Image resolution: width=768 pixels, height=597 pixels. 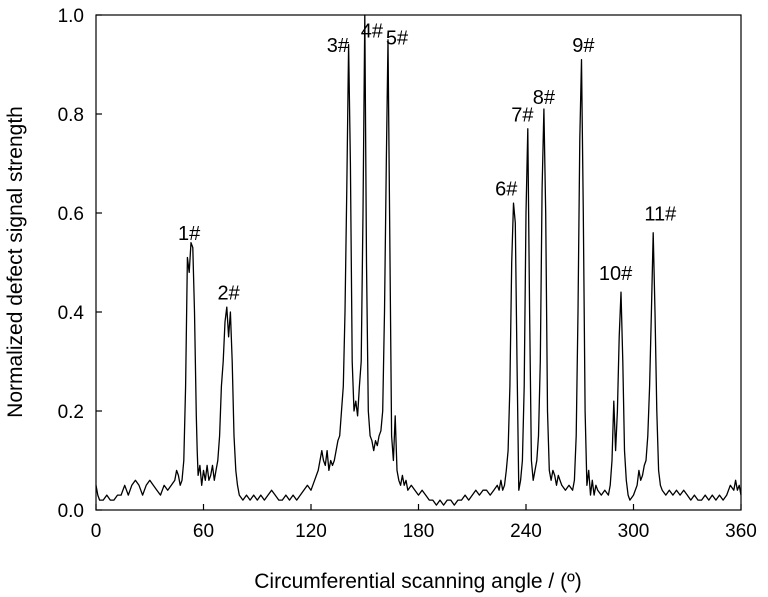 I want to click on x-tick-label: 60, so click(x=203, y=531).